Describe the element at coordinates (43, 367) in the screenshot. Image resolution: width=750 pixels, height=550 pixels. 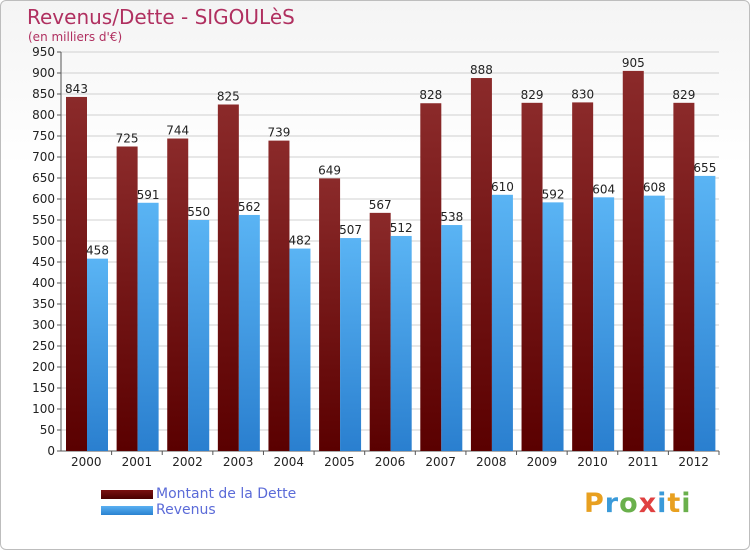
I see `y-tick-label: 200` at that location.